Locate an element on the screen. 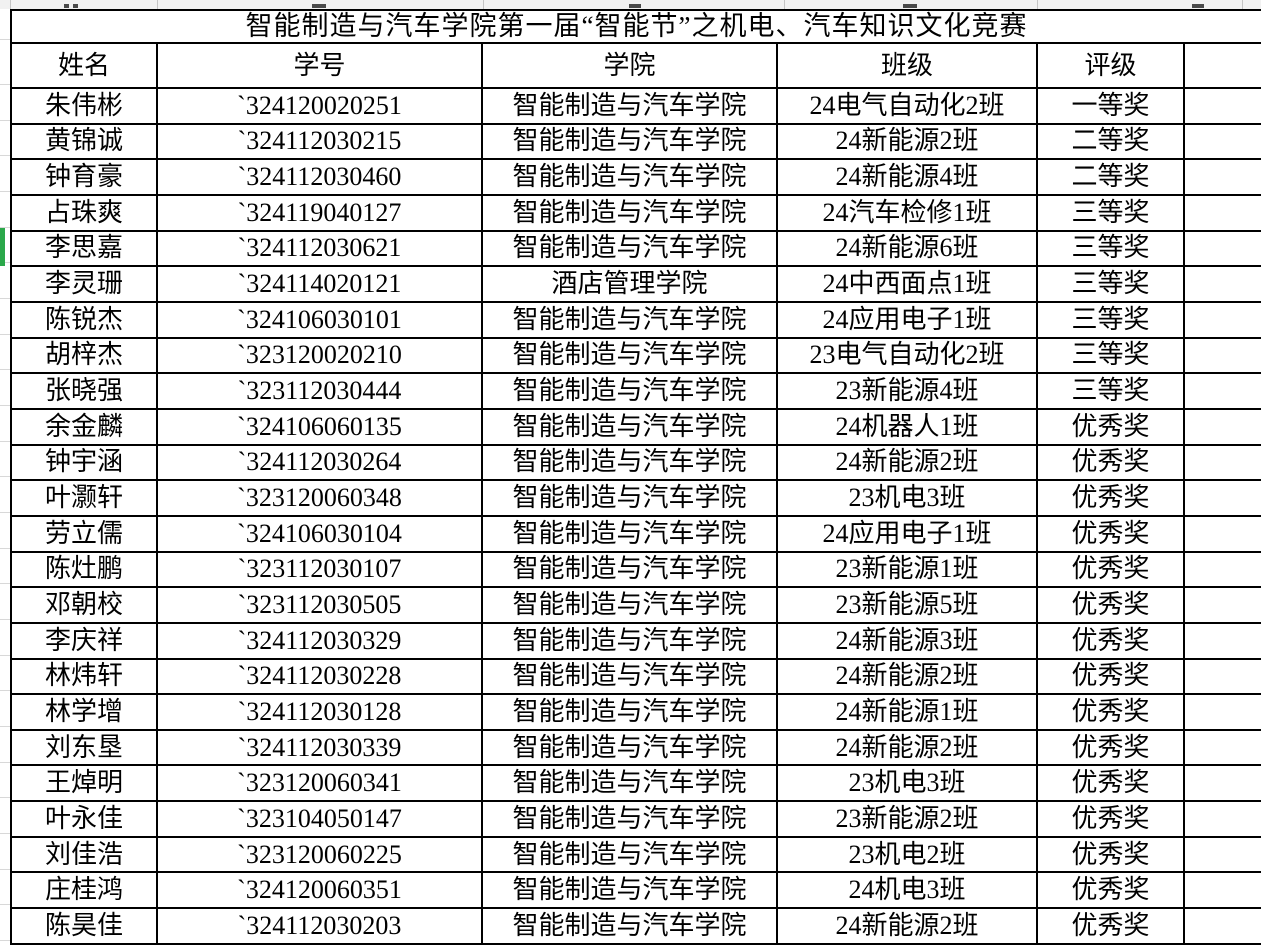 Image resolution: width=1261 pixels, height=949 pixels. cell-name: 邓朝校 is located at coordinates (85, 606).